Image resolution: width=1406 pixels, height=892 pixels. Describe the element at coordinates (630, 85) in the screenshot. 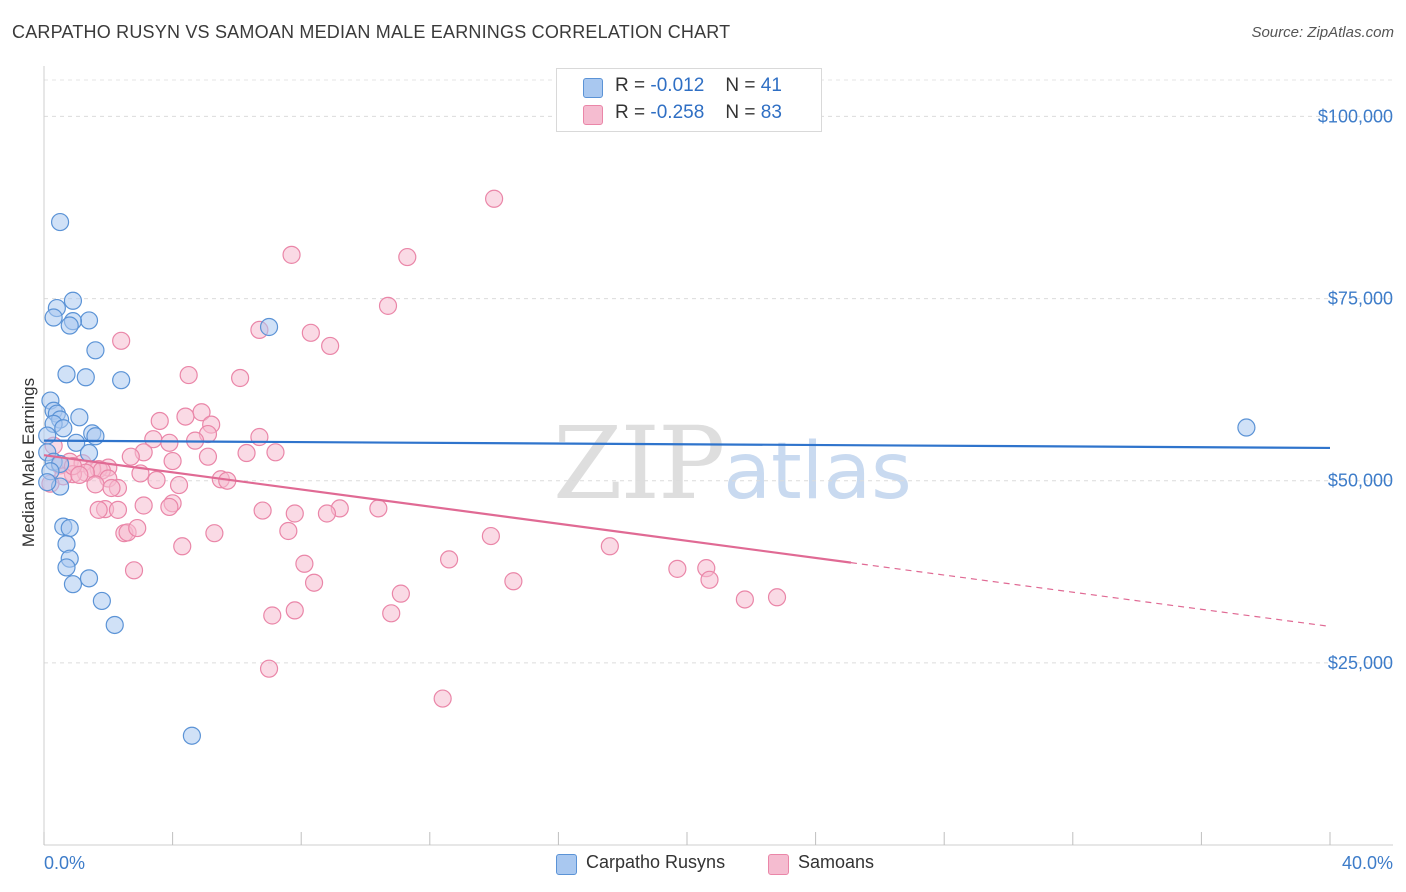

I see `legend-r-label: R =` at that location.